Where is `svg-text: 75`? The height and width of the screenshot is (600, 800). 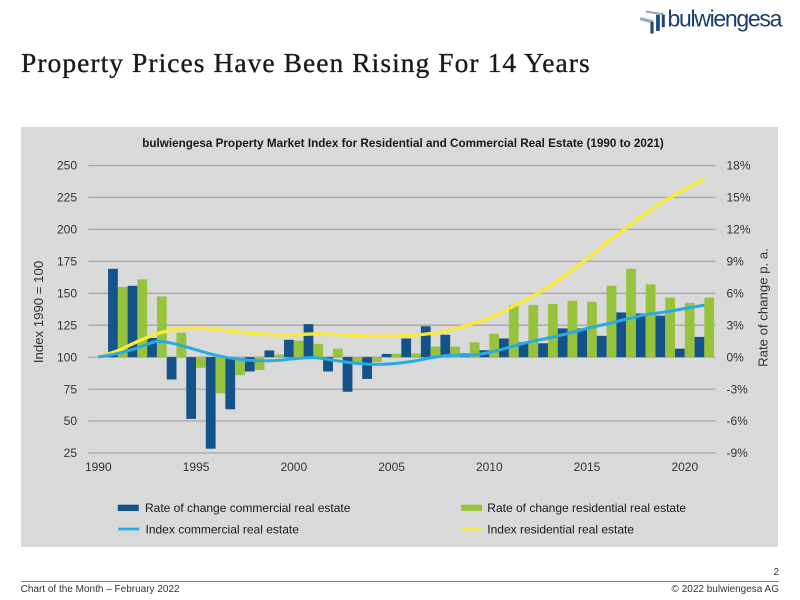 svg-text: 75 is located at coordinates (71, 389).